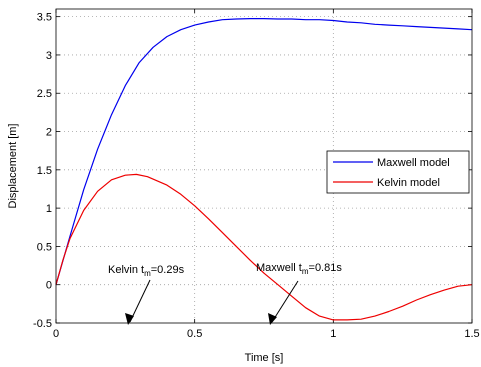 This screenshot has width=481, height=367. What do you see at coordinates (272, 319) in the screenshot?
I see `annotation-maxwell-arrowhead` at bounding box center [272, 319].